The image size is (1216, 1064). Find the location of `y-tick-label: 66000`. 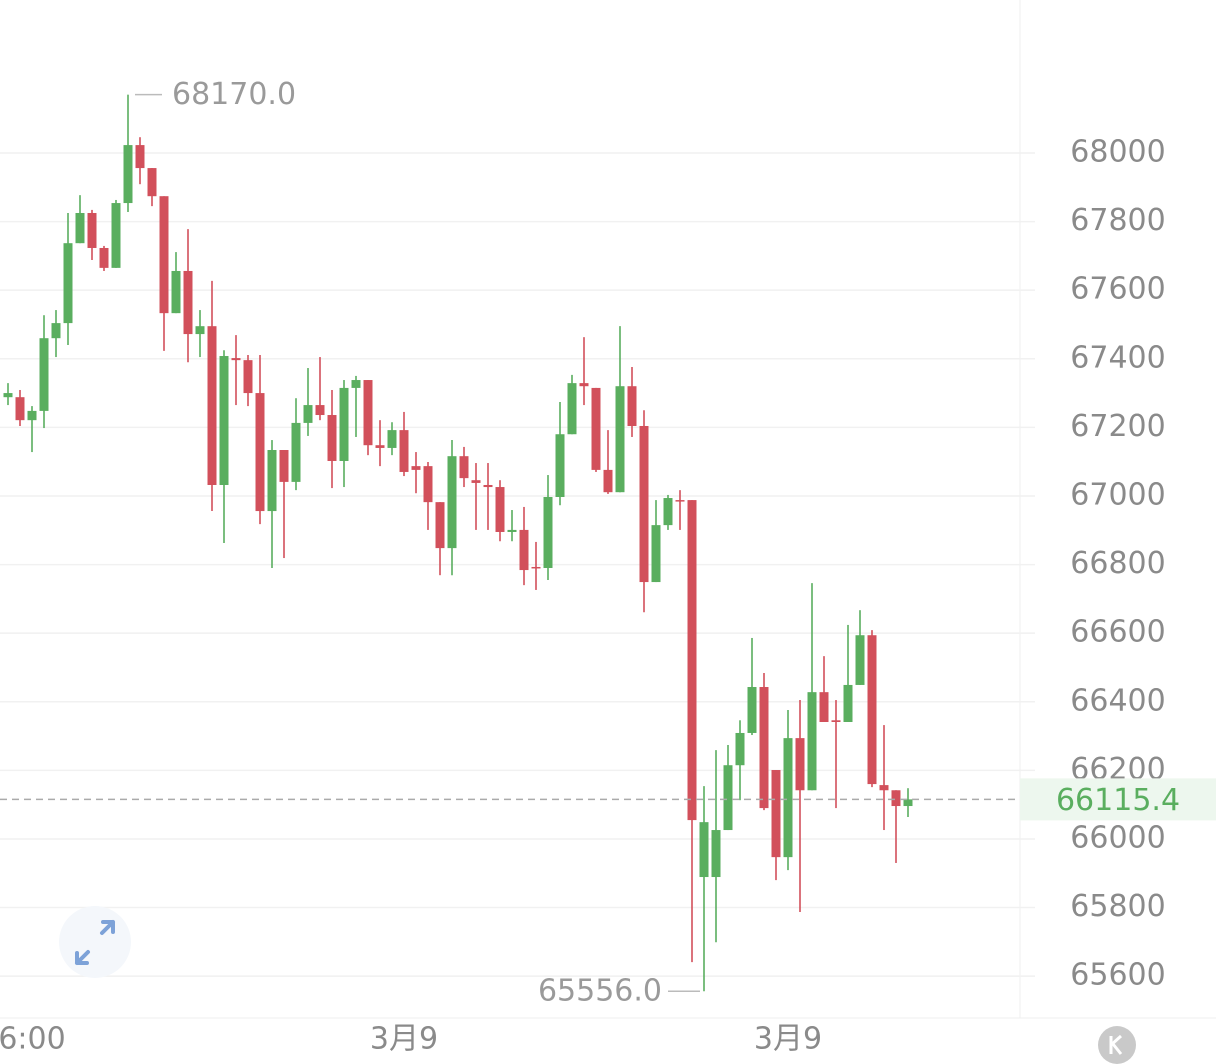

y-tick-label: 66000 is located at coordinates (1117, 837).